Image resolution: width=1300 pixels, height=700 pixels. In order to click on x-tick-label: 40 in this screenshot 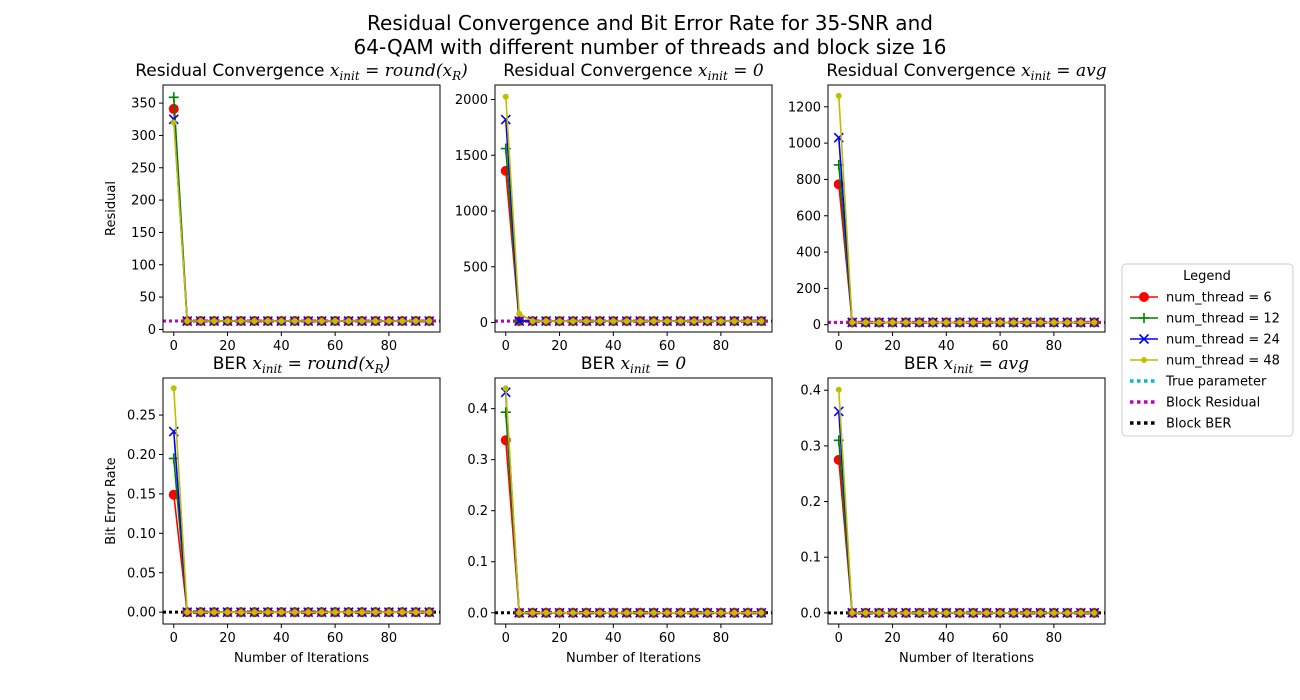, I will do `click(281, 346)`.